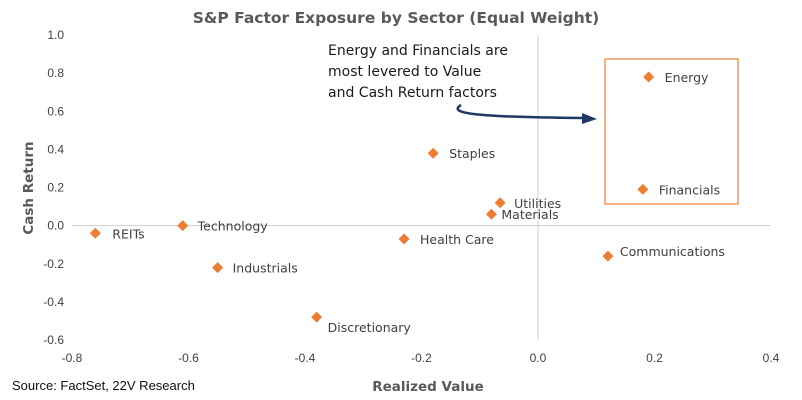 This screenshot has height=400, width=802. Describe the element at coordinates (537, 203) in the screenshot. I see `point-label: Utilities` at that location.